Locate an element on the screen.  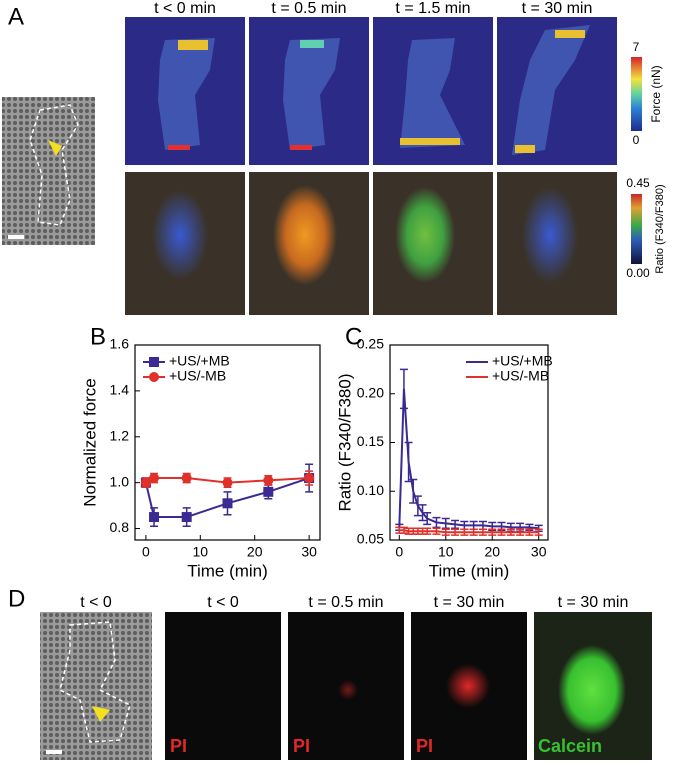
colorbar-min: 0.00 is located at coordinates (638, 273).